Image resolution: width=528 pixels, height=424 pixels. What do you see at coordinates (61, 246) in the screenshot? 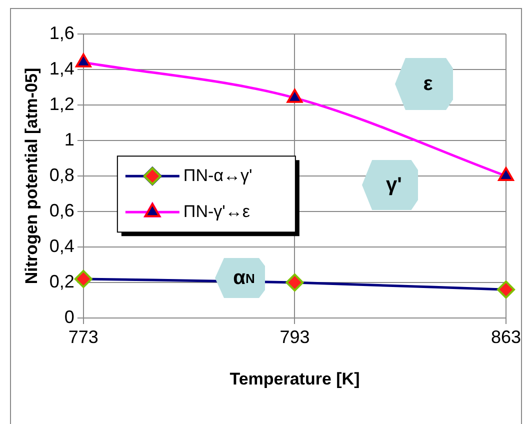
I see `y-tick-label: 0,4` at bounding box center [61, 246].